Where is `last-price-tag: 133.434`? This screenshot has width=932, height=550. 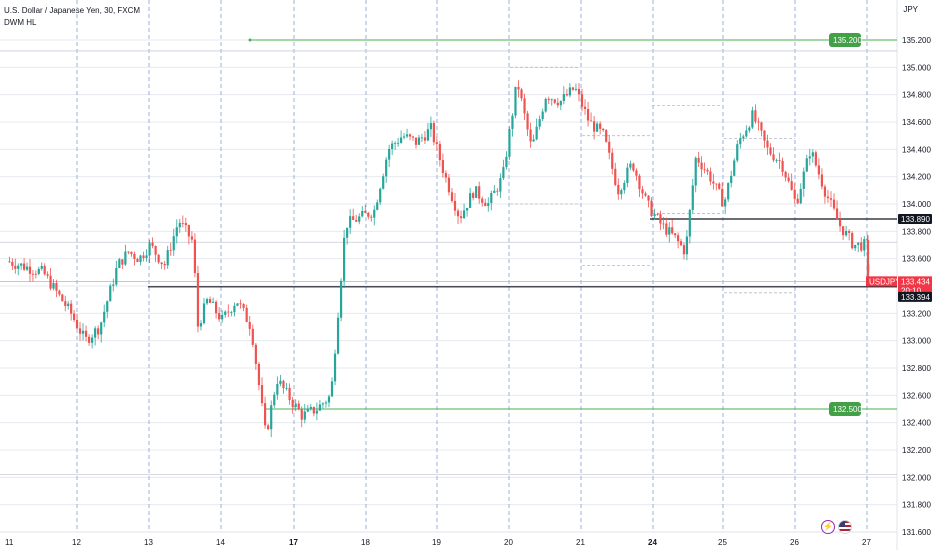
last-price-tag: 133.434 is located at coordinates (915, 281).